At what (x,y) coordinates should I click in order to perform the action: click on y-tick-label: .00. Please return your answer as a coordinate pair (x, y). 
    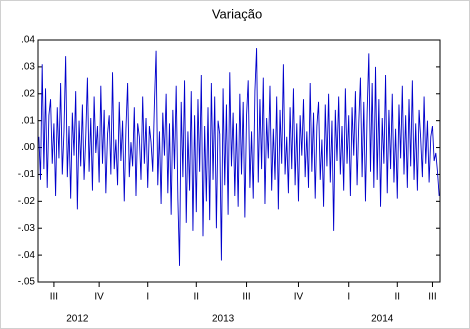
    Looking at the image, I should click on (28, 147).